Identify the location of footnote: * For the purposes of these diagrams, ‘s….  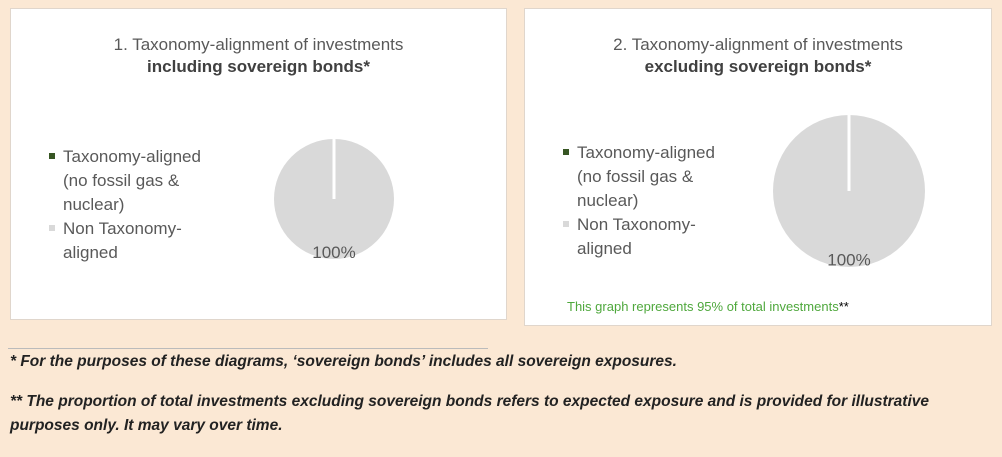
(343, 361).